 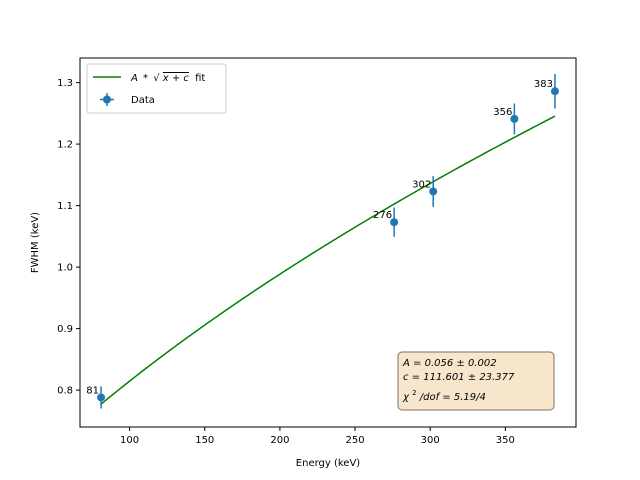 What do you see at coordinates (502, 112) in the screenshot?
I see `data-point-label: 356` at bounding box center [502, 112].